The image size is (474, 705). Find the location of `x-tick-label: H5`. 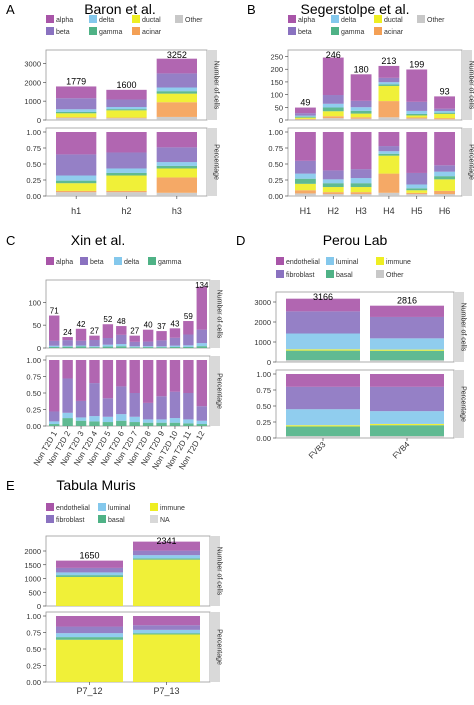

x-tick-label: H5 is located at coordinates (417, 211).